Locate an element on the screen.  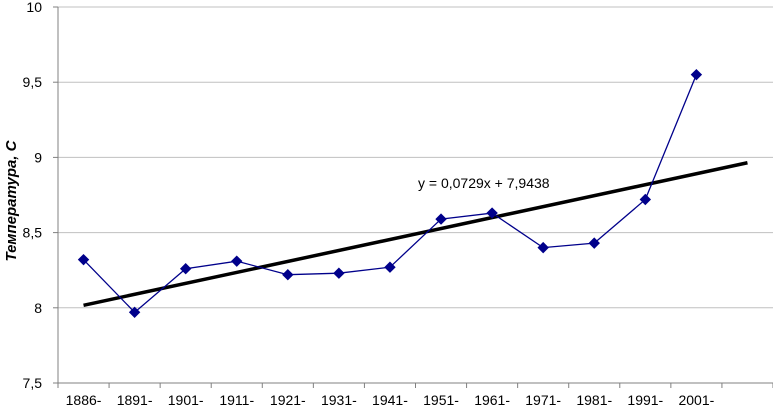
x-tick-label: 1961- is located at coordinates (492, 400).